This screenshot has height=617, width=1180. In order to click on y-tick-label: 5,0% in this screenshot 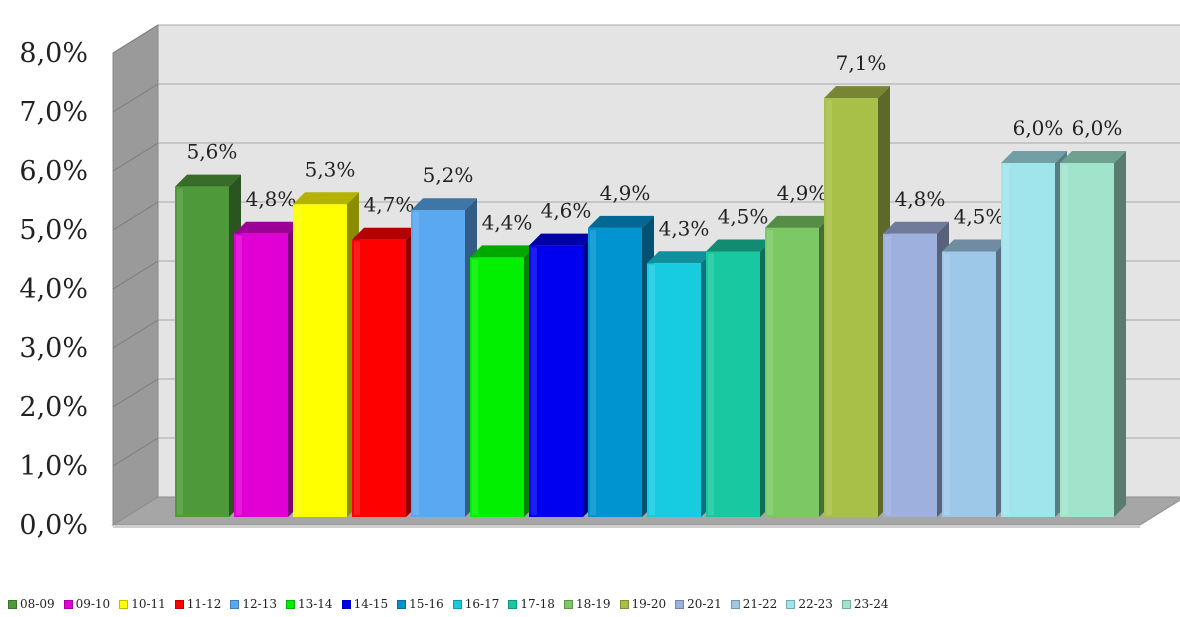, I will do `click(53, 230)`.